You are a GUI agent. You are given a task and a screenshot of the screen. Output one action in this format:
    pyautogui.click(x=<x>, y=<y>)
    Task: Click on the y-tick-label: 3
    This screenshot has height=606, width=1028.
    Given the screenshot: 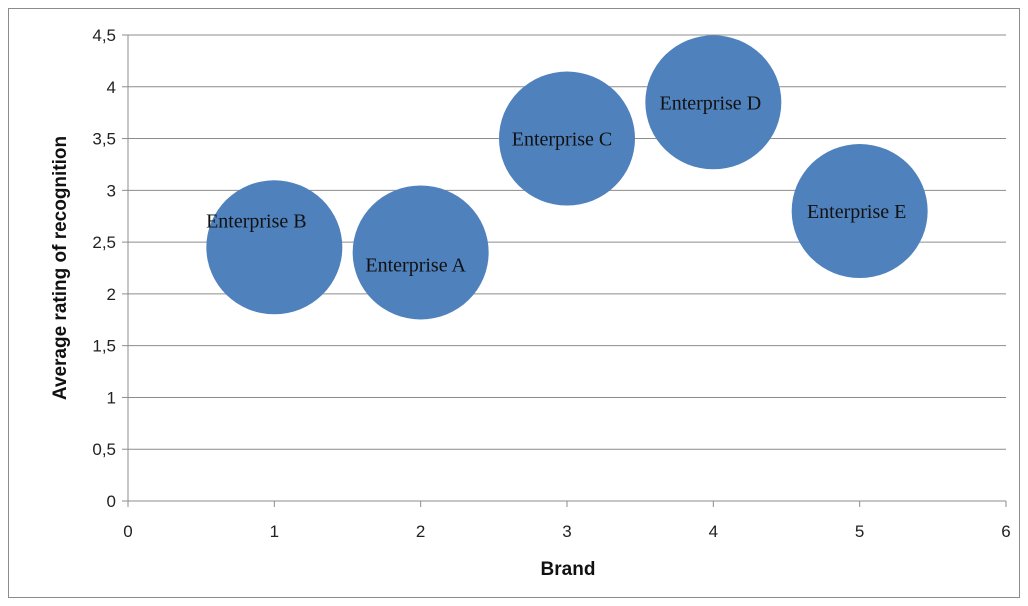 What is the action you would take?
    pyautogui.click(x=111, y=190)
    